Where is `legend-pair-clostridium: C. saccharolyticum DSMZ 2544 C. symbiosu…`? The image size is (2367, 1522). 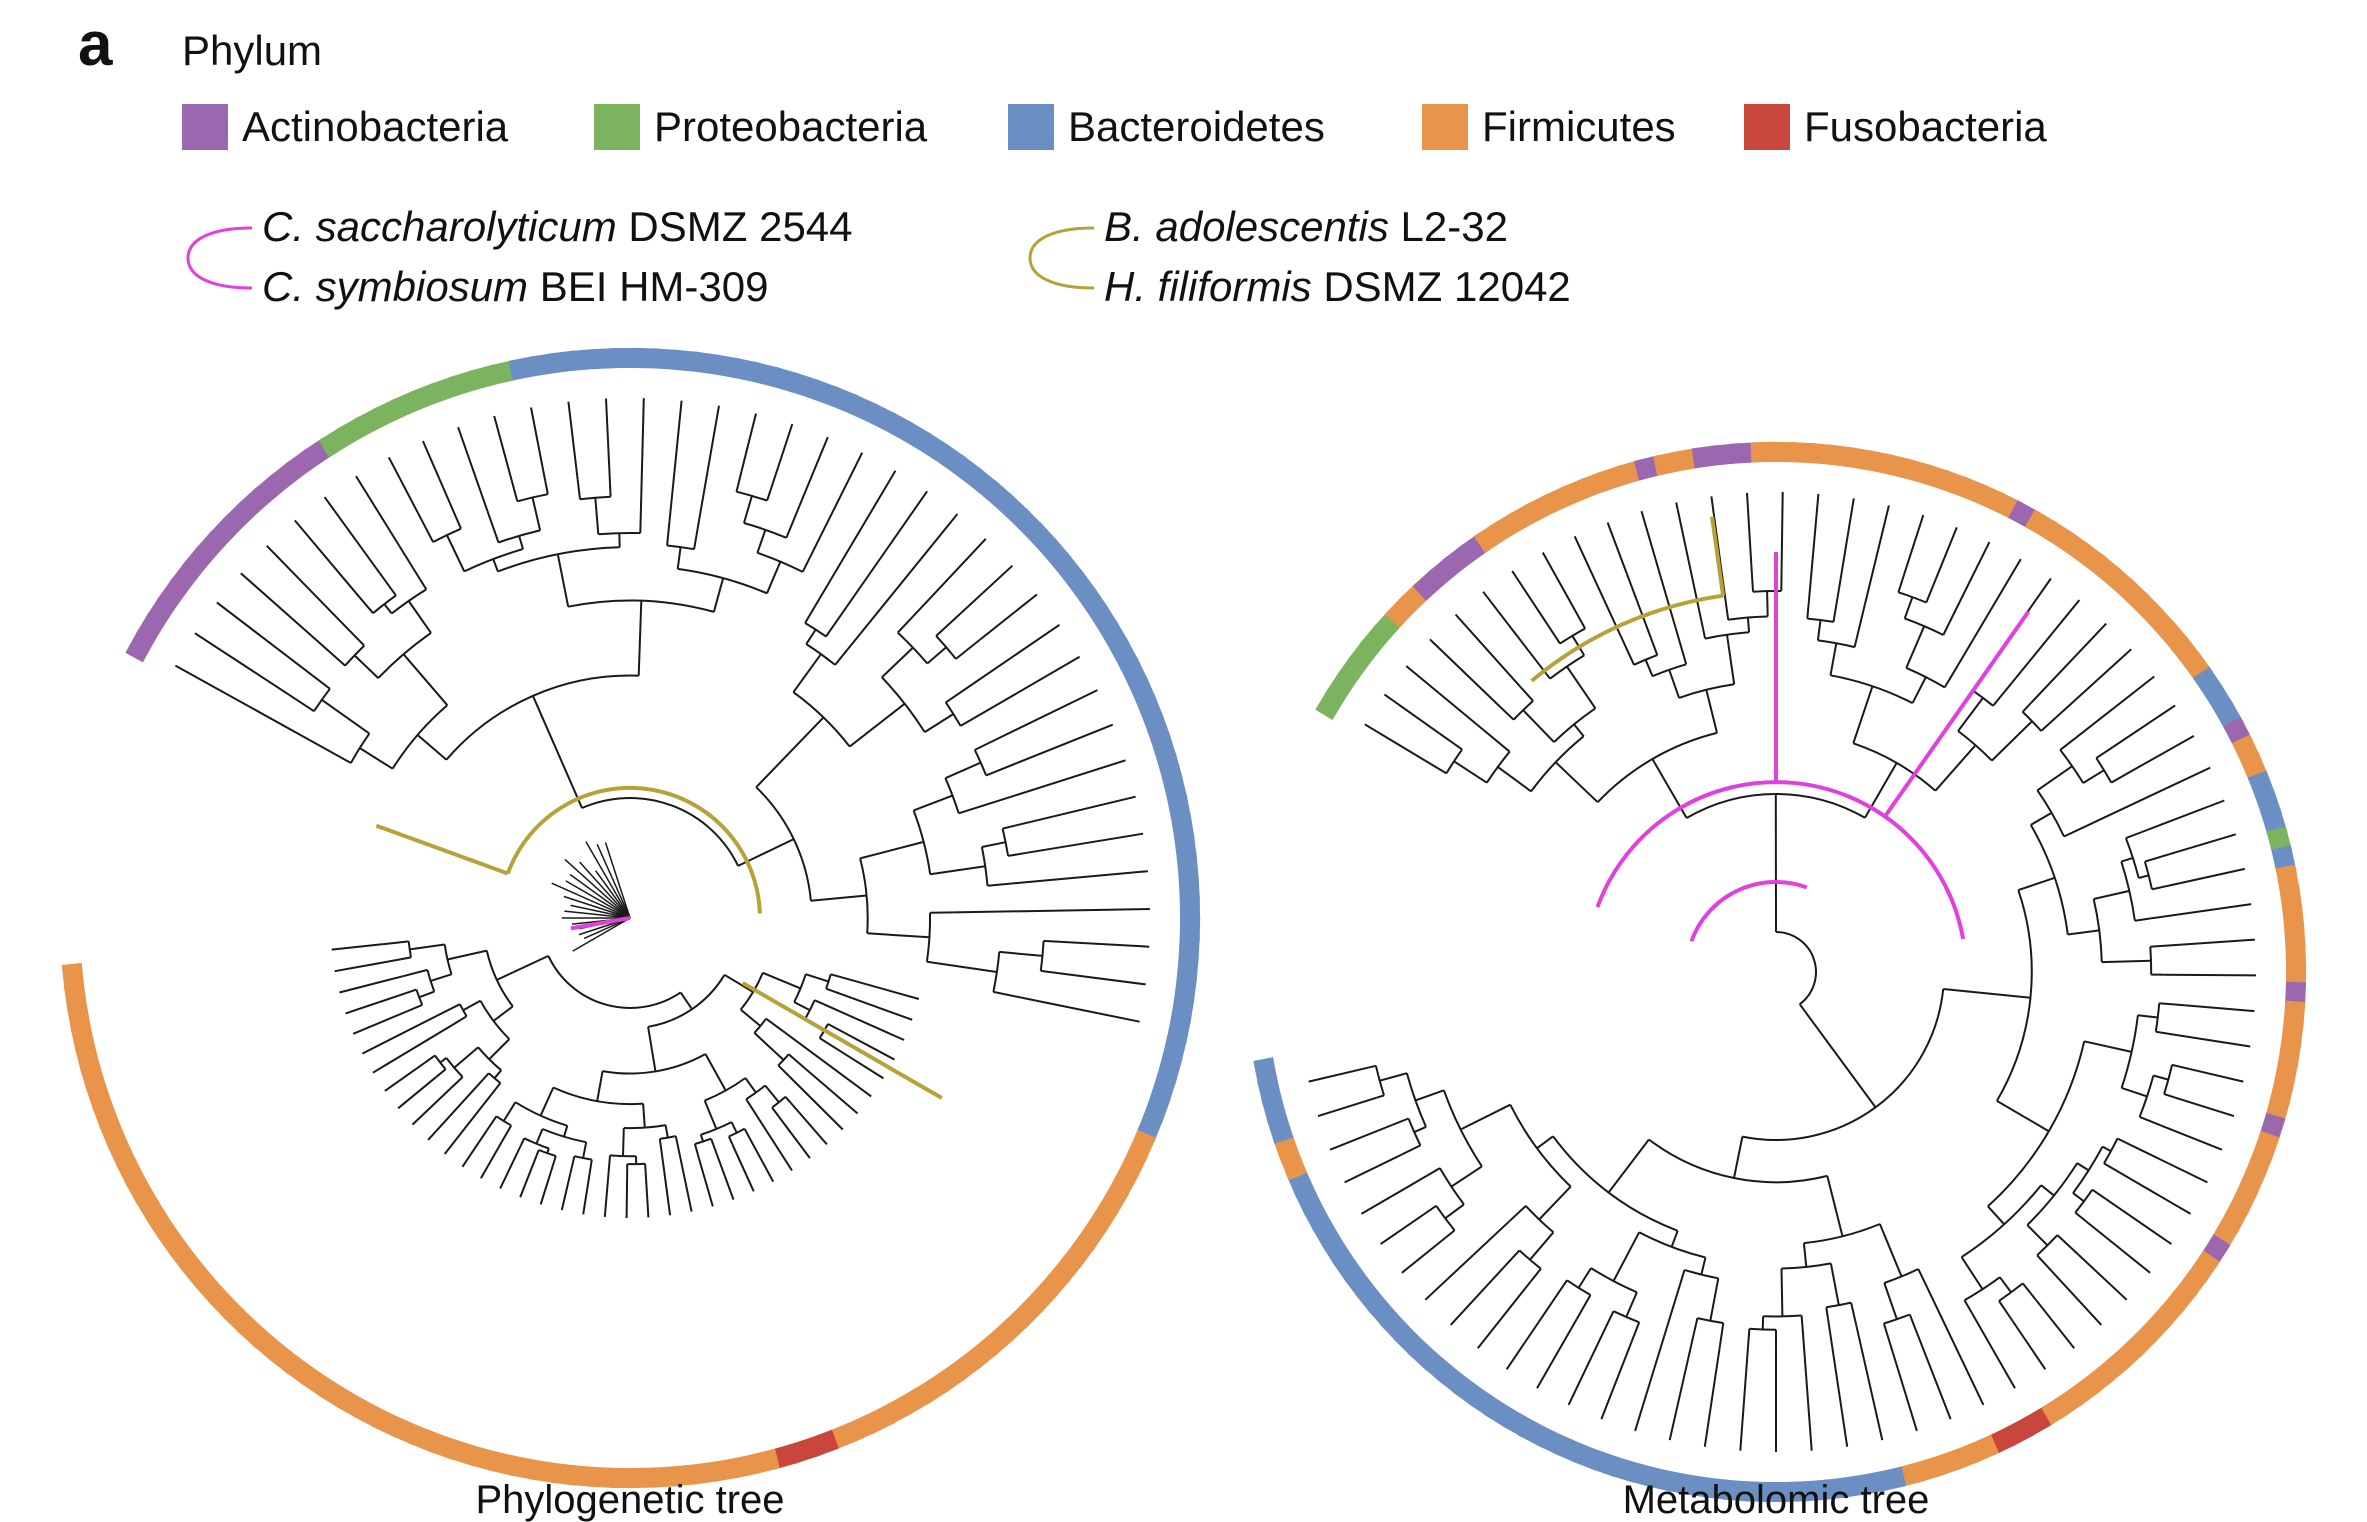 legend-pair-clostridium: C. saccharolyticum DSMZ 2544 C. symbiosu… is located at coordinates (572, 261).